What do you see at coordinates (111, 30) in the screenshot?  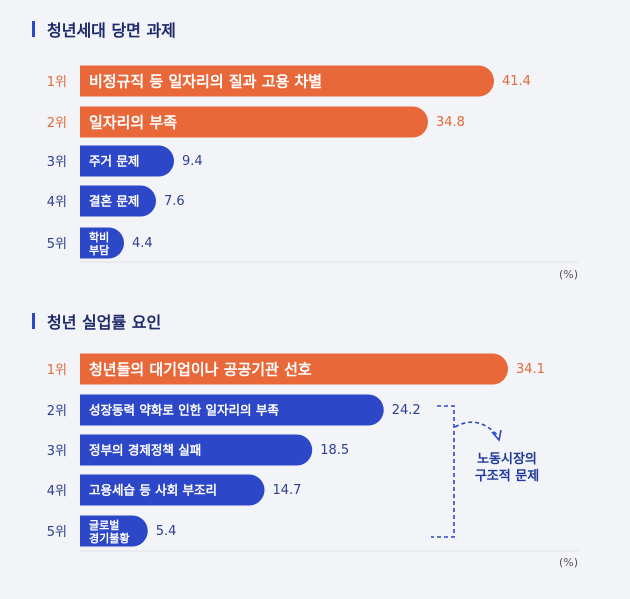 I see `chart1-title-text: 청년세대 당면 과제` at bounding box center [111, 30].